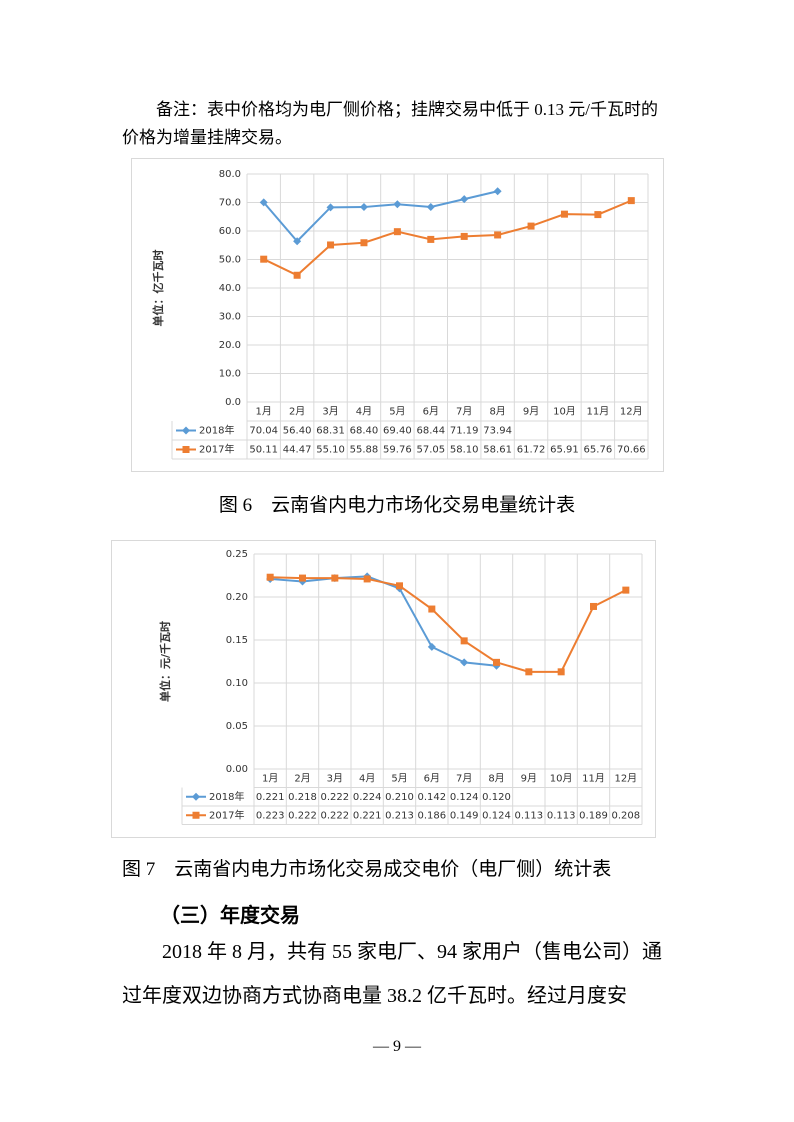 This screenshot has width=794, height=1122. I want to click on y-tick-label: 0.05, so click(237, 726).